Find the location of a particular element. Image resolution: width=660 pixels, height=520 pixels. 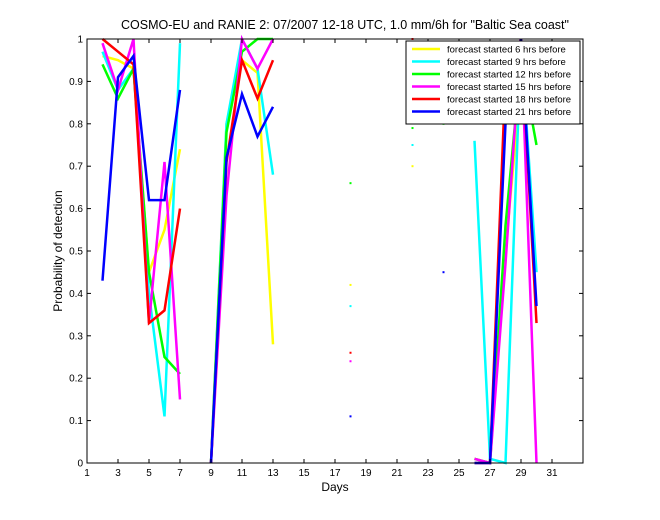

legend-entry: forecast started 12 hrs before is located at coordinates (509, 75).